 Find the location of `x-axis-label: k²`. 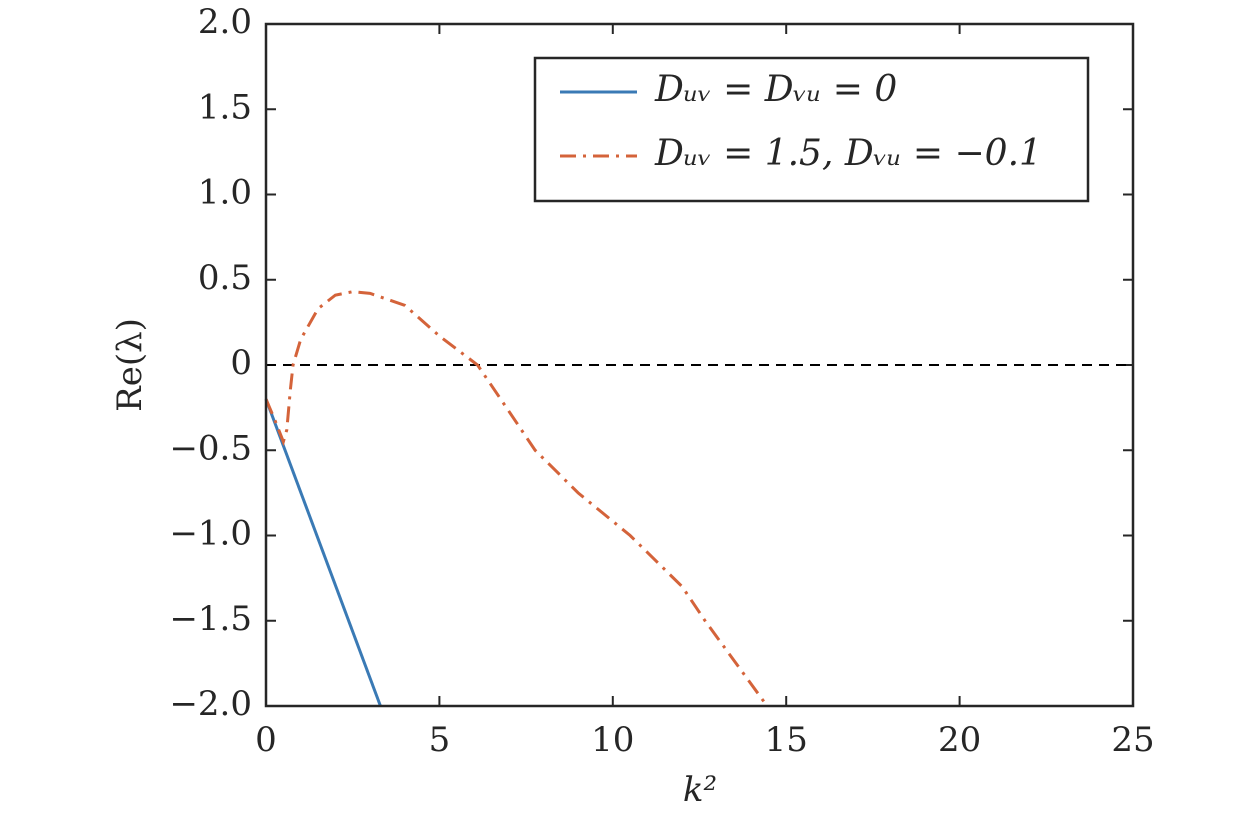

x-axis-label: k² is located at coordinates (700, 790).